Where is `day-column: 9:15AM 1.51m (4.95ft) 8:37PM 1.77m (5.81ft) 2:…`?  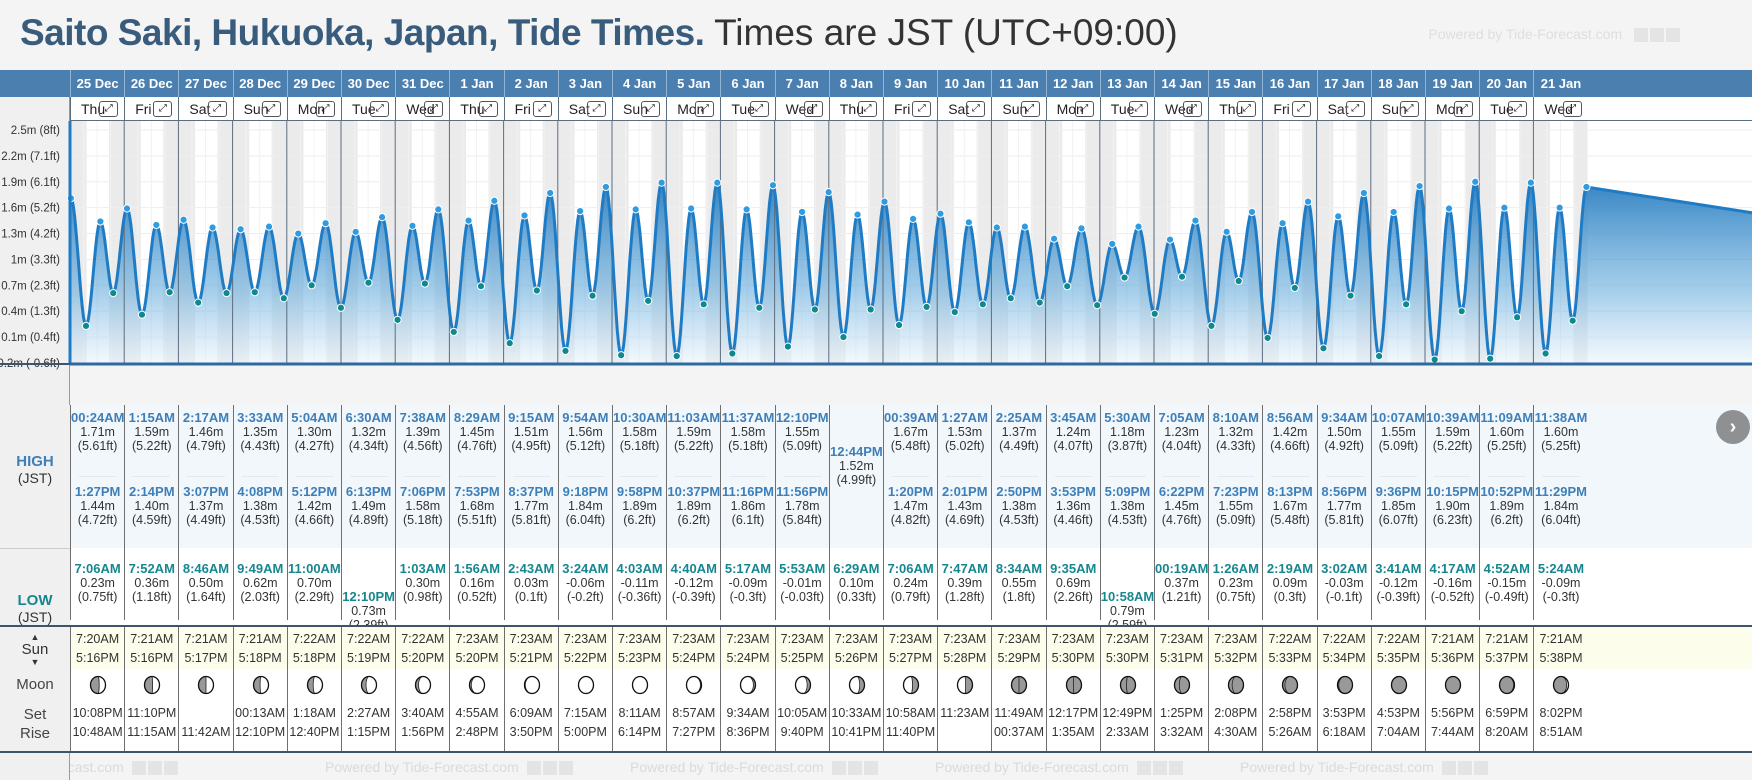
day-column: 9:15AM 1.51m (4.95ft) 8:37PM 1.77m (5.81ft) 2:… is located at coordinates (530, 541).